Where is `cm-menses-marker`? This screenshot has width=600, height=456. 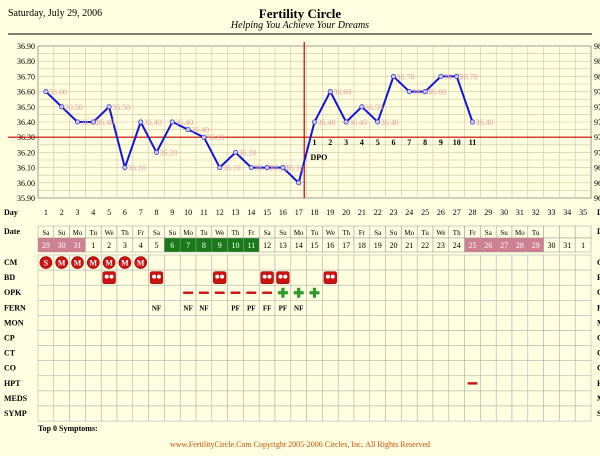 cm-menses-marker is located at coordinates (62, 262).